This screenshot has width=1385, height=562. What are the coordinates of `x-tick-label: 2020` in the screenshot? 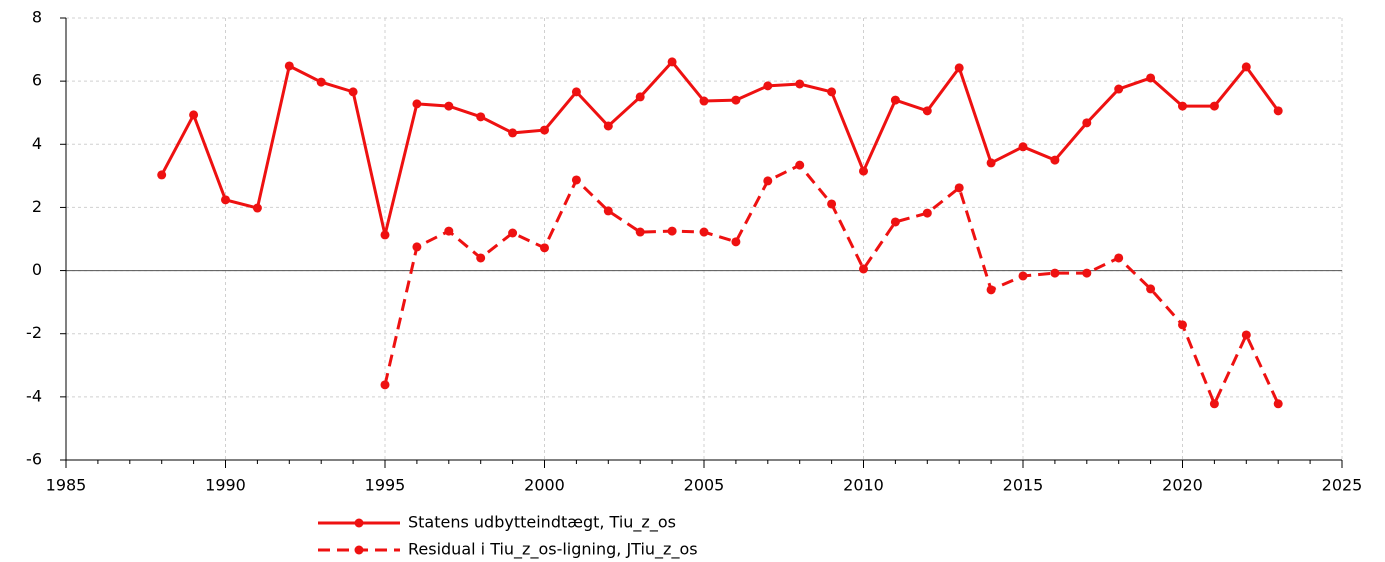 It's located at (1182, 485).